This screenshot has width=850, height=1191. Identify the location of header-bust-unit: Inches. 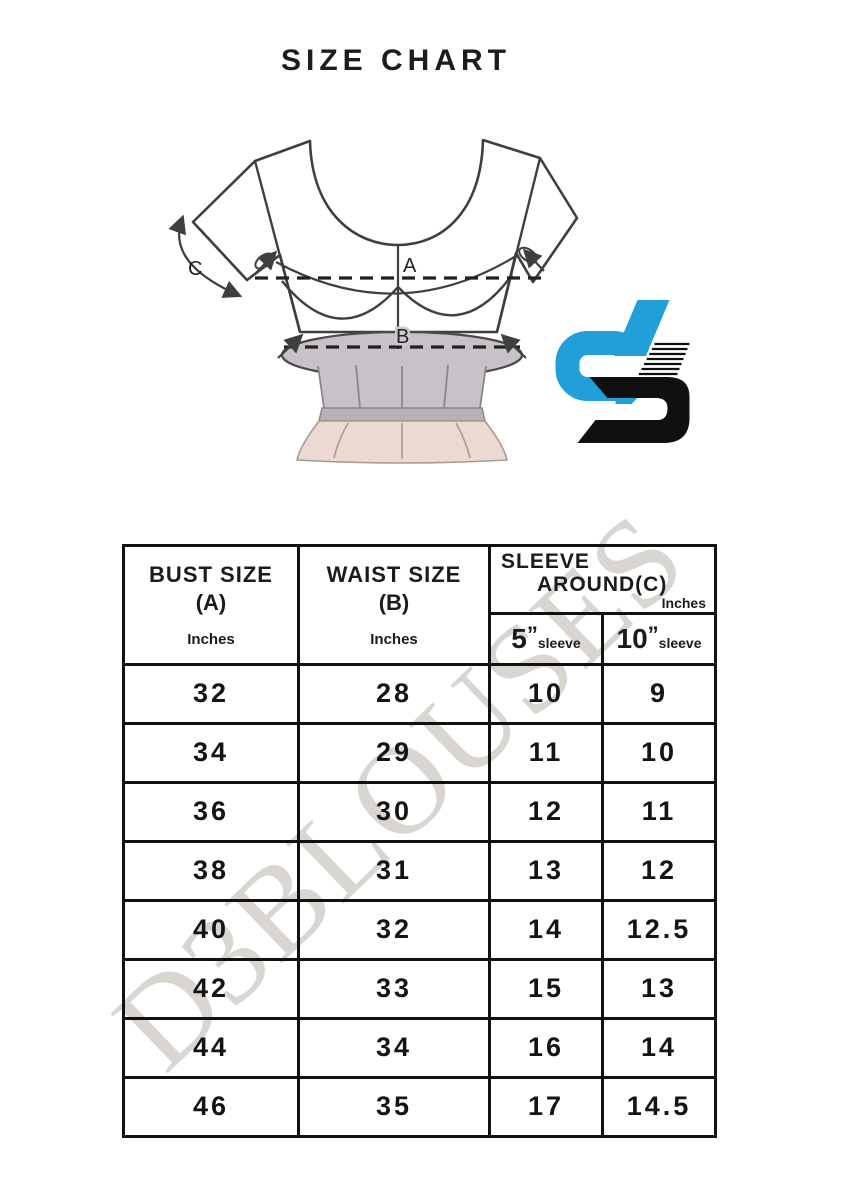
(211, 639).